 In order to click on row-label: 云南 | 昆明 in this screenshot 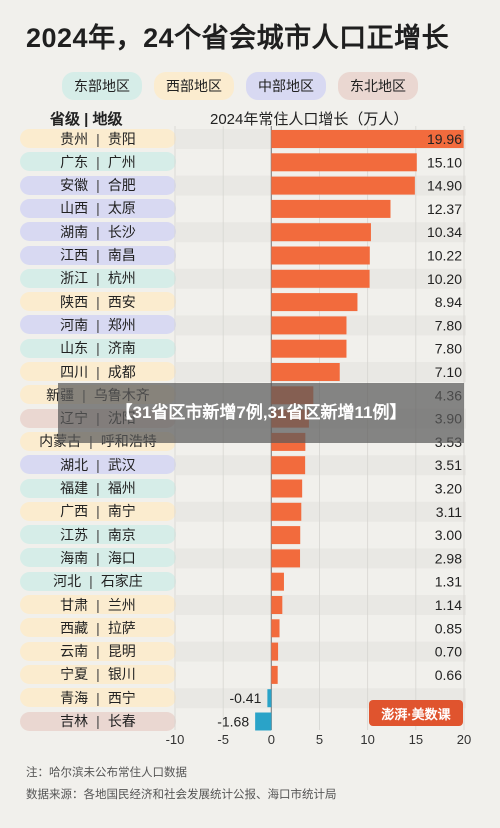, I will do `click(98, 651)`.